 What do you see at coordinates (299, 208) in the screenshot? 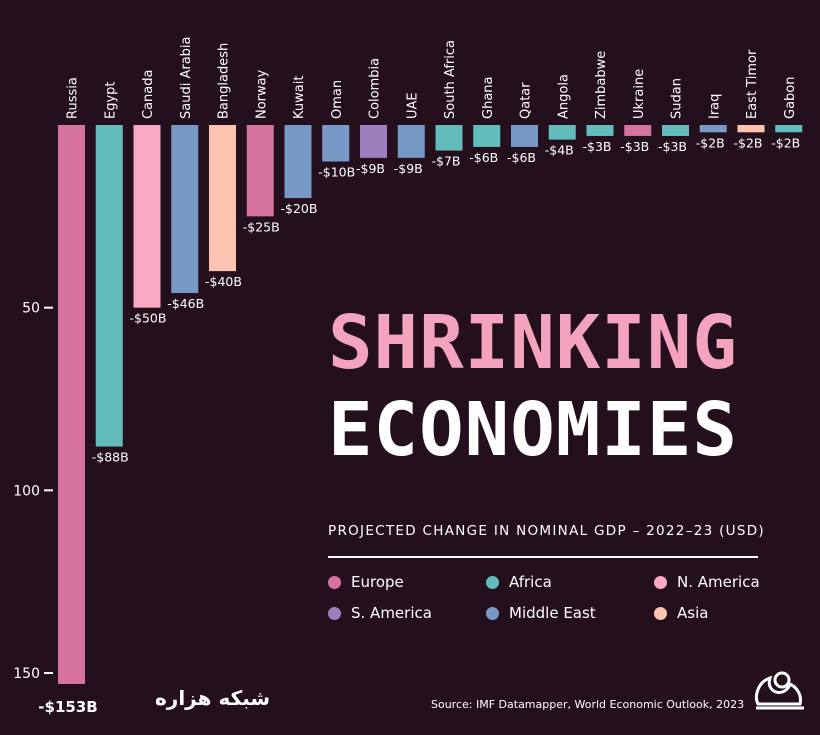
I see `data-label: -$20B` at bounding box center [299, 208].